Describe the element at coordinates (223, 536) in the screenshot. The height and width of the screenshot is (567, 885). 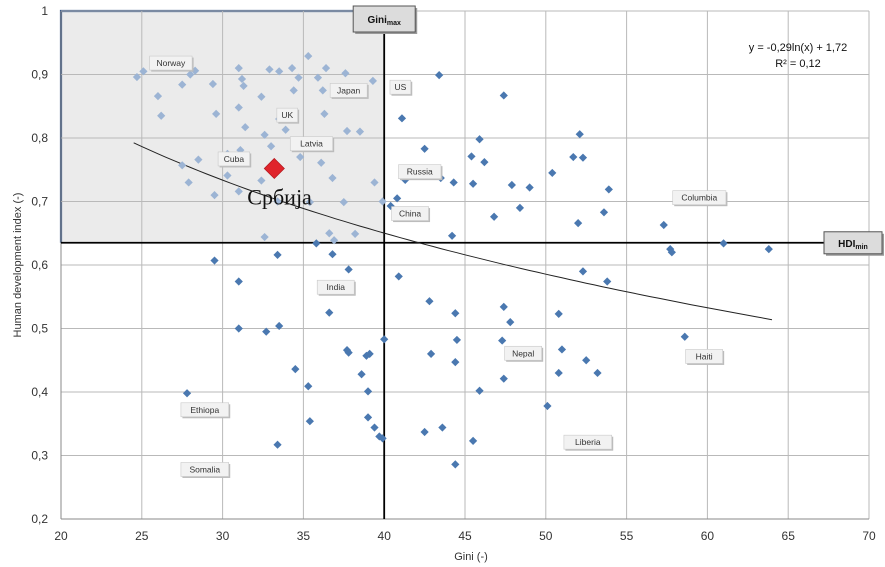
I see `x-tick-label: 30` at that location.